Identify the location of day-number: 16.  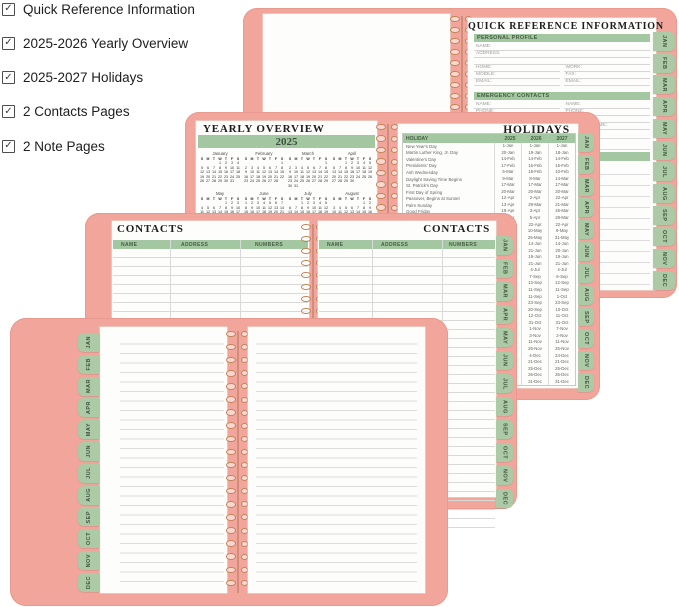
(226, 172).